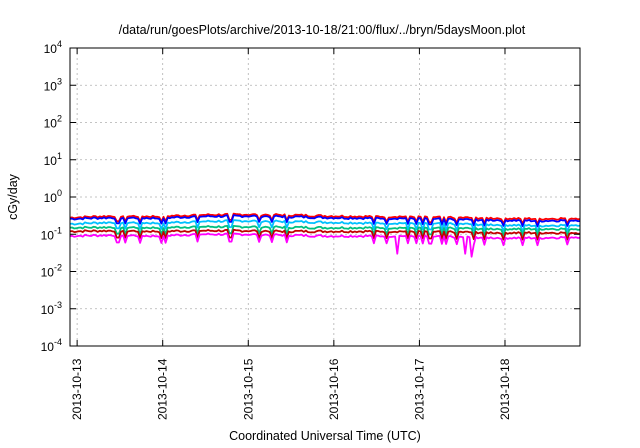  What do you see at coordinates (248, 389) in the screenshot?
I see `x-tick-label: 2013-10-15` at bounding box center [248, 389].